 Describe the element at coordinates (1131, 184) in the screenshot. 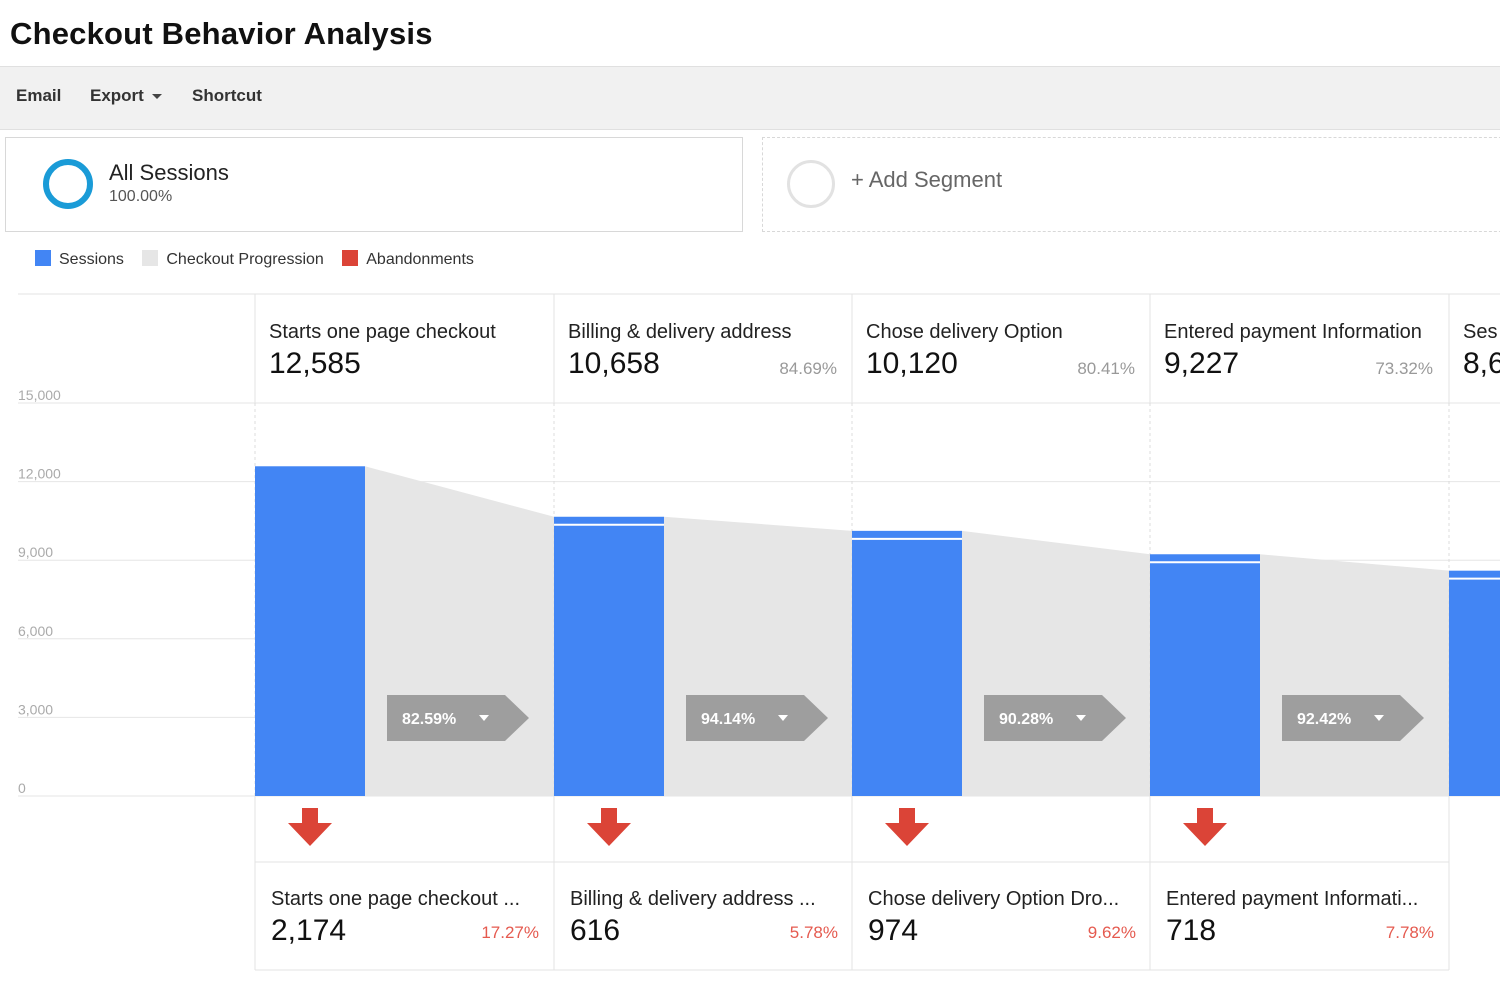

I see `add-segment-card: + Add Segment` at that location.